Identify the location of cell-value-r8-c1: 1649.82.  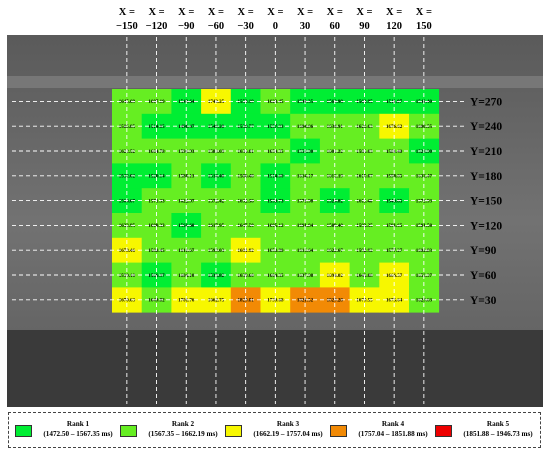
(156, 301).